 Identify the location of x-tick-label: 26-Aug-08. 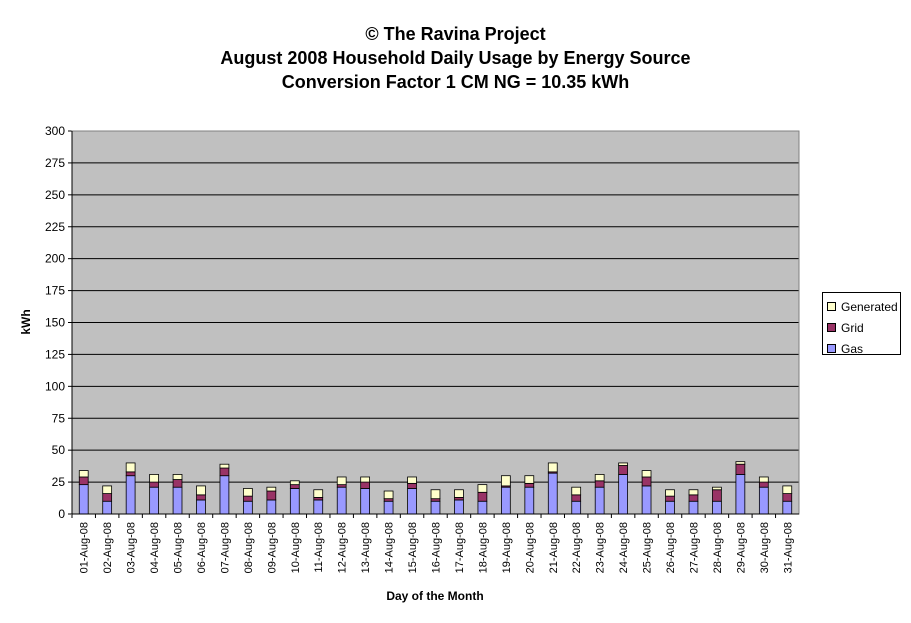
(671, 547).